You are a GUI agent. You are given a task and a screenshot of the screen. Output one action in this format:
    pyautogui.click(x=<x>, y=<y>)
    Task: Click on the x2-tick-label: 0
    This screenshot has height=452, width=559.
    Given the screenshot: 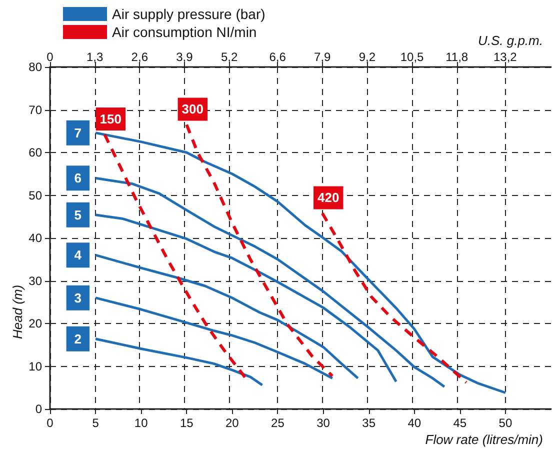 What is the action you would take?
    pyautogui.click(x=50, y=57)
    